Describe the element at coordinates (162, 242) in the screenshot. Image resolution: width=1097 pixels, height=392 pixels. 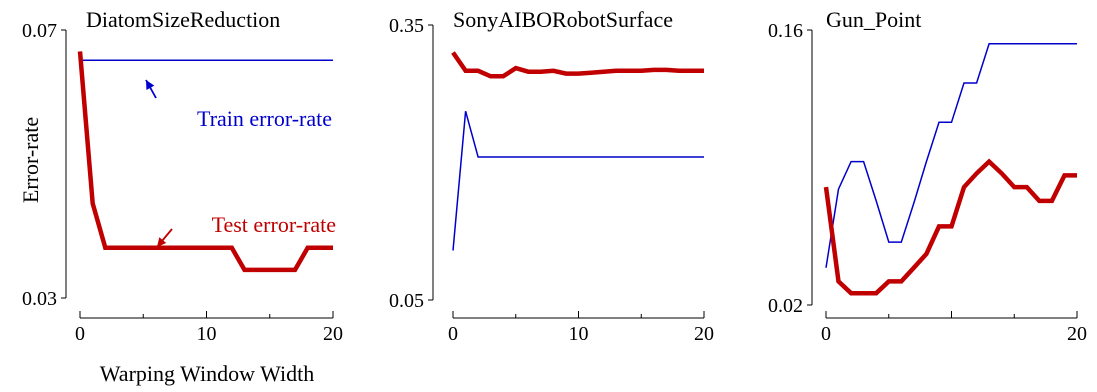
I see `test-annotation-arrow-head` at that location.